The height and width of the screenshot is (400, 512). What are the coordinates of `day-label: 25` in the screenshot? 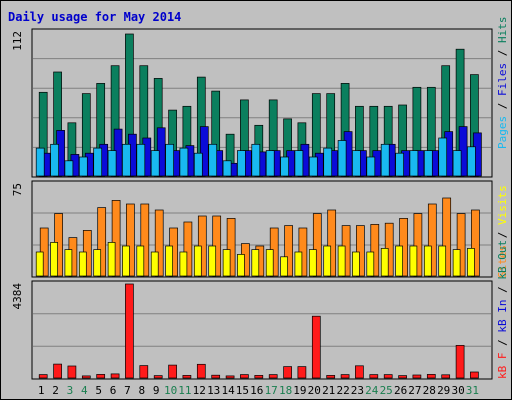 It's located at (386, 390).